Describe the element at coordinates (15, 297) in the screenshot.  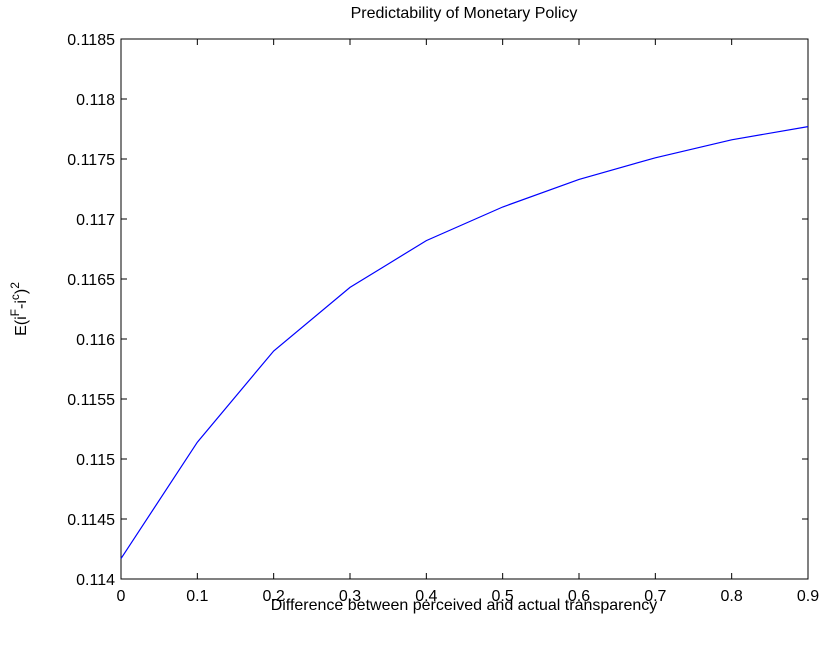
I see `y-axis-label-part: c` at that location.